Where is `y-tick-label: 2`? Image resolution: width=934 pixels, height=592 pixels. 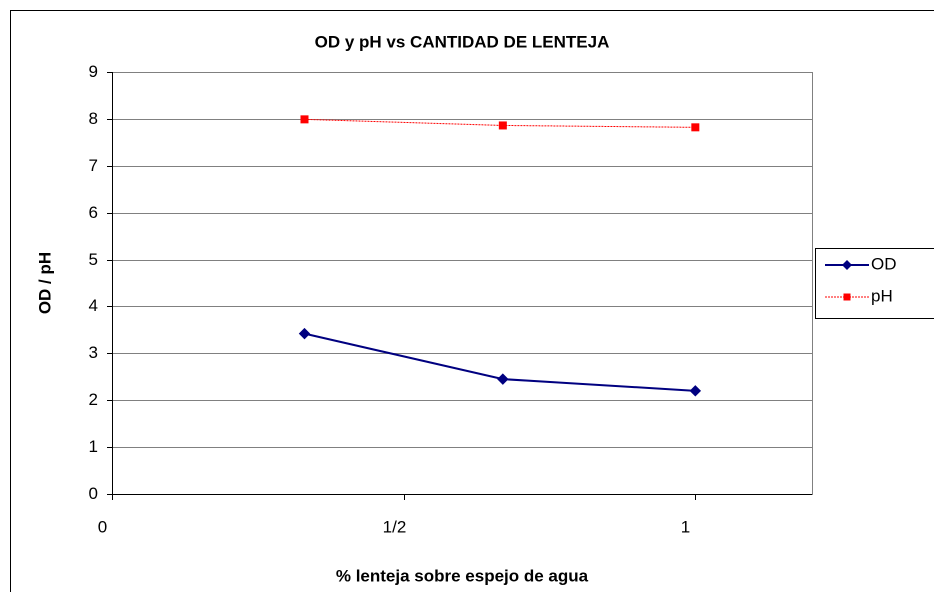 y-tick-label: 2 is located at coordinates (93, 399).